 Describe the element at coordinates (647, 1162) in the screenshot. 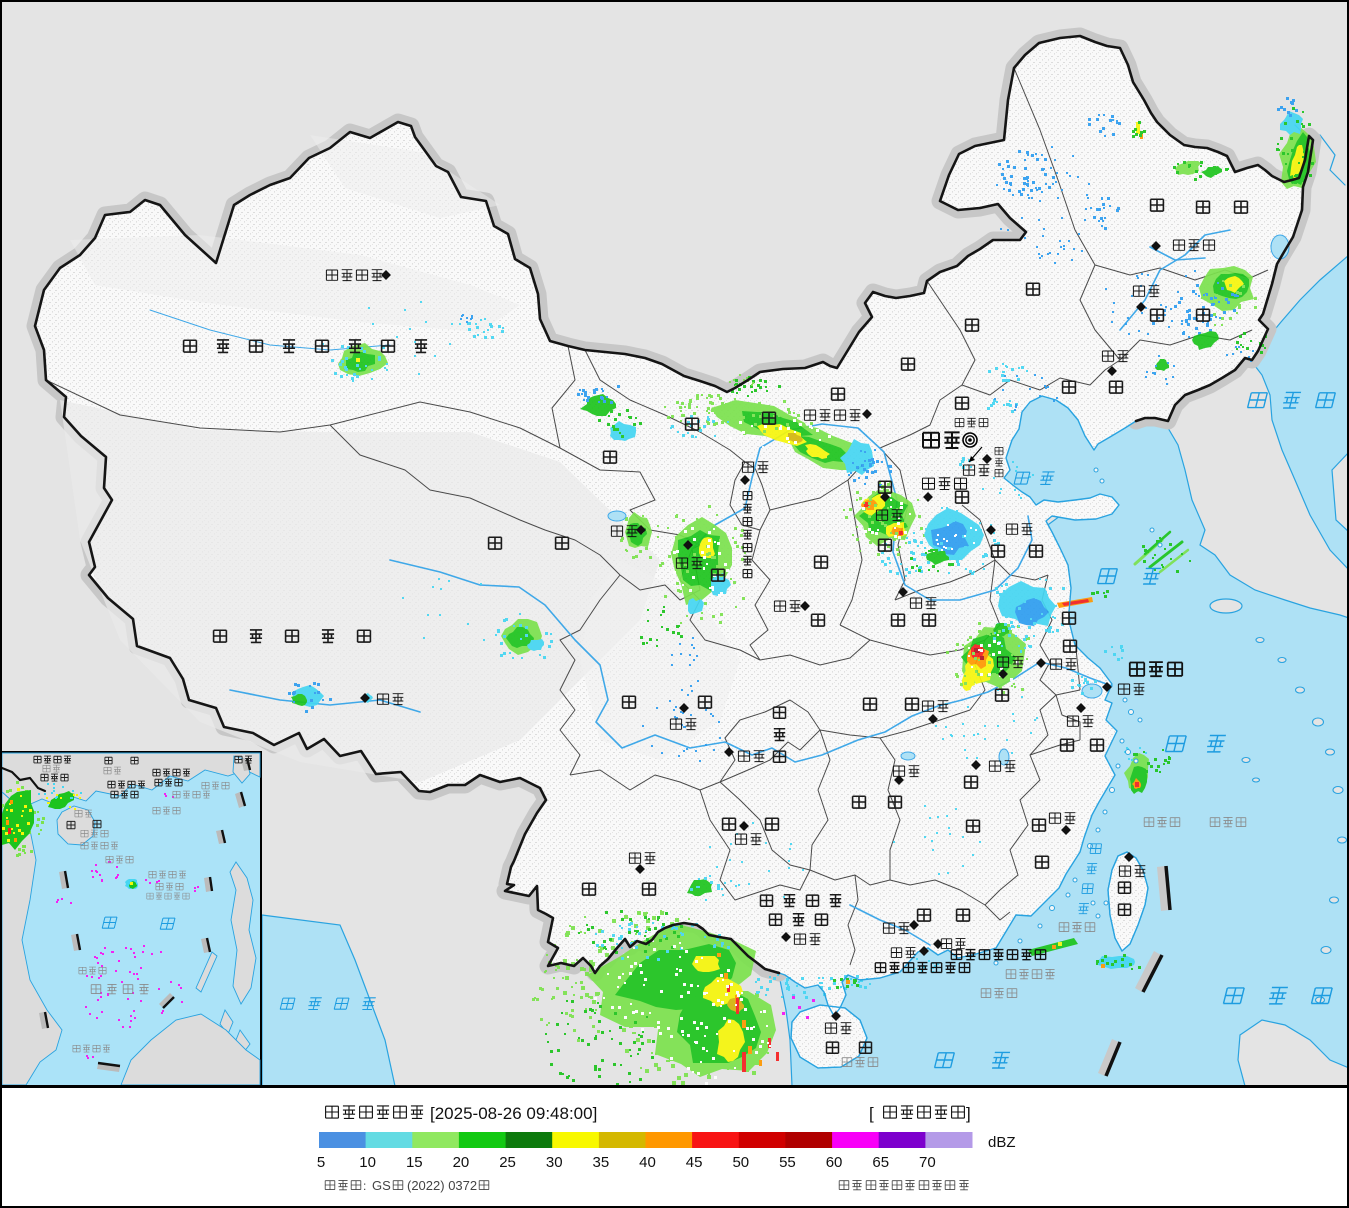

I see `svg-text: 40` at that location.